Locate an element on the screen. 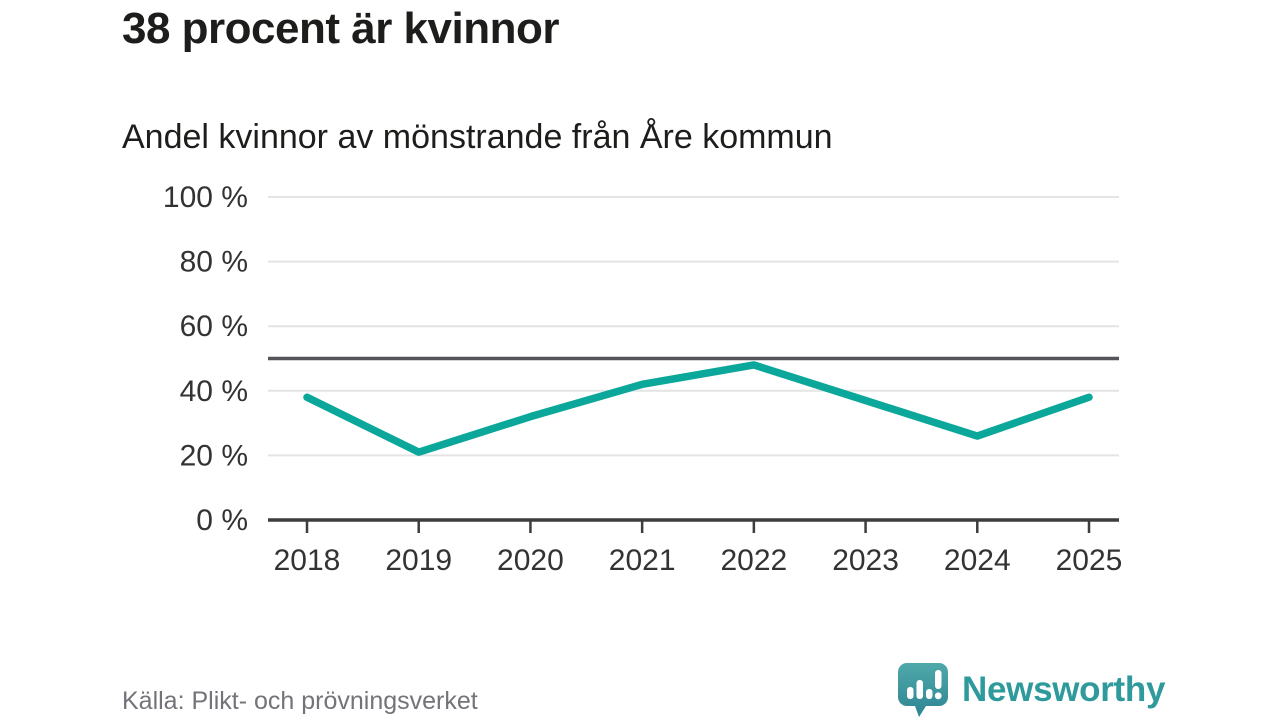 This screenshot has width=1280, height=720. y-axis-tick-label: 80 % is located at coordinates (214, 262).